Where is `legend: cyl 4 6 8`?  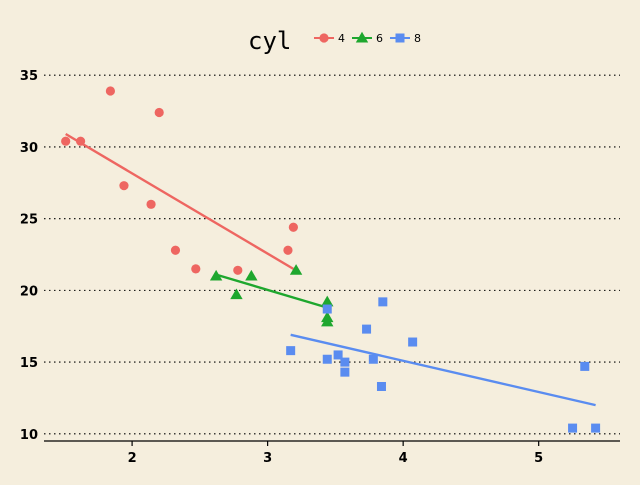 legend: cyl 4 6 8 is located at coordinates (334, 41).